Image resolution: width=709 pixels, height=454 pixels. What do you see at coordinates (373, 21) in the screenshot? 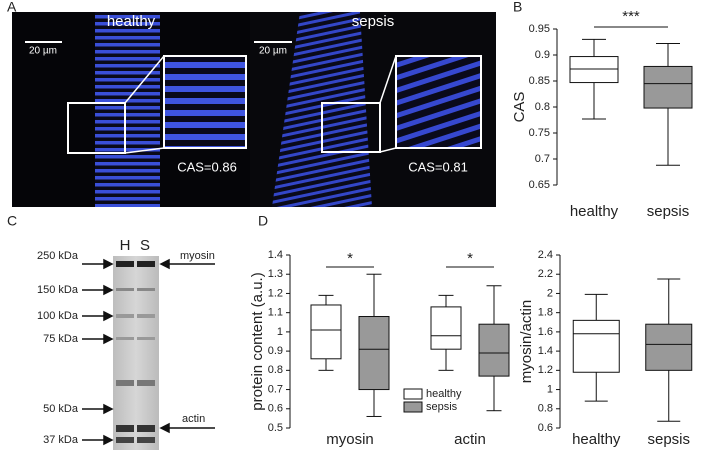
I see `image-title: sepsis` at bounding box center [373, 21].